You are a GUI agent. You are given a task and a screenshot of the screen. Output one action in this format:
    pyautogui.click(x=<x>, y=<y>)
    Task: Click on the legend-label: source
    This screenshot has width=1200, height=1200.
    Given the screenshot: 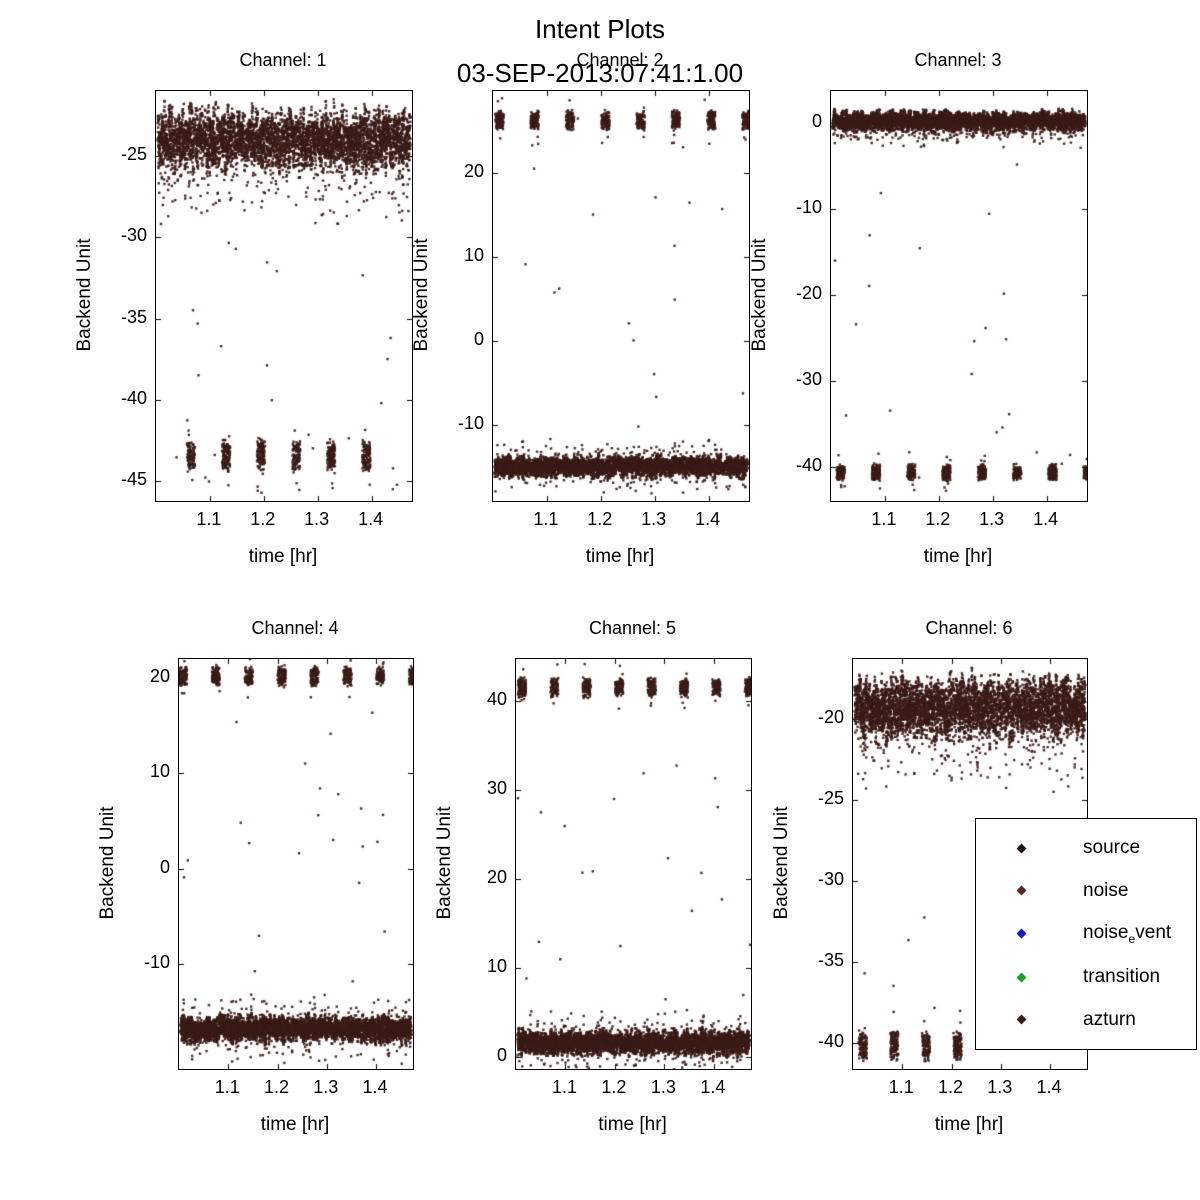 What is the action you would take?
    pyautogui.click(x=1112, y=848)
    